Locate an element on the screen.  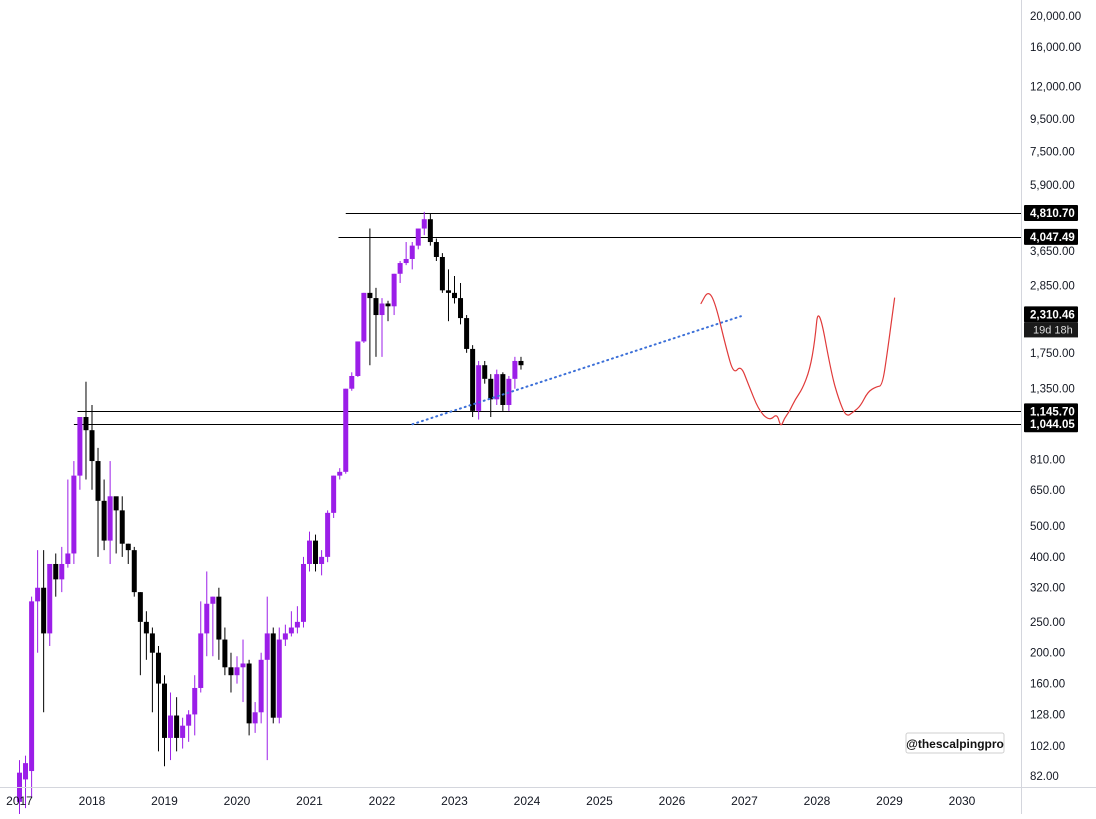
price-tick-label: 250.00 is located at coordinates (1047, 623).